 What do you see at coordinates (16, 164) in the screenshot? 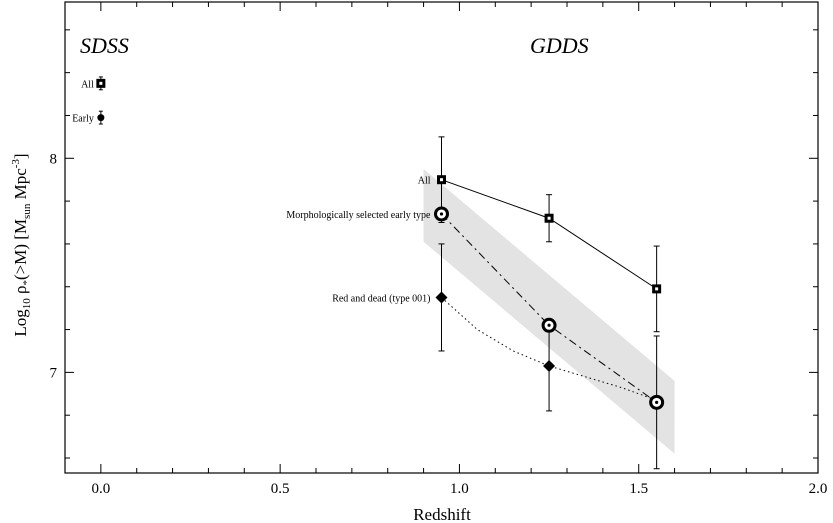
I see `y-axis-title-mpc-sup: -3` at bounding box center [16, 164].